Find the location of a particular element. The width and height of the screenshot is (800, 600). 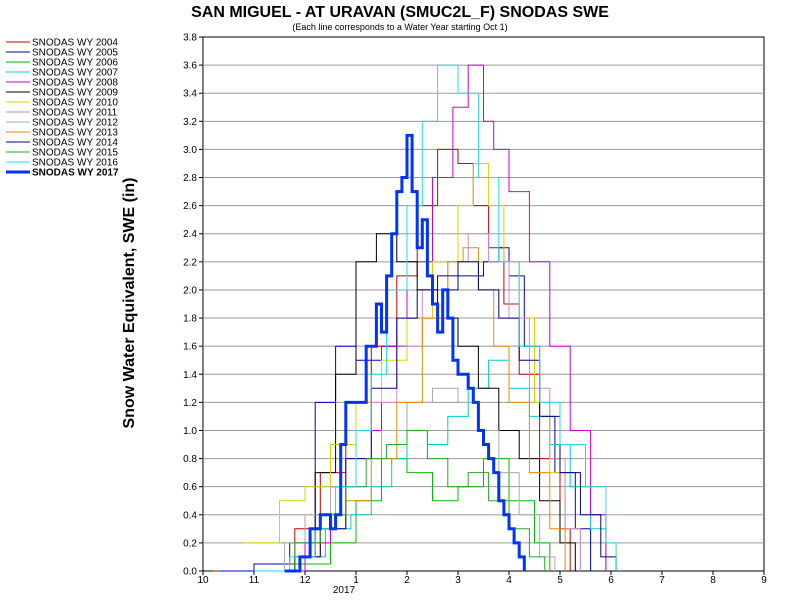

legend-label: SNODAS WY 2010 is located at coordinates (75, 103).